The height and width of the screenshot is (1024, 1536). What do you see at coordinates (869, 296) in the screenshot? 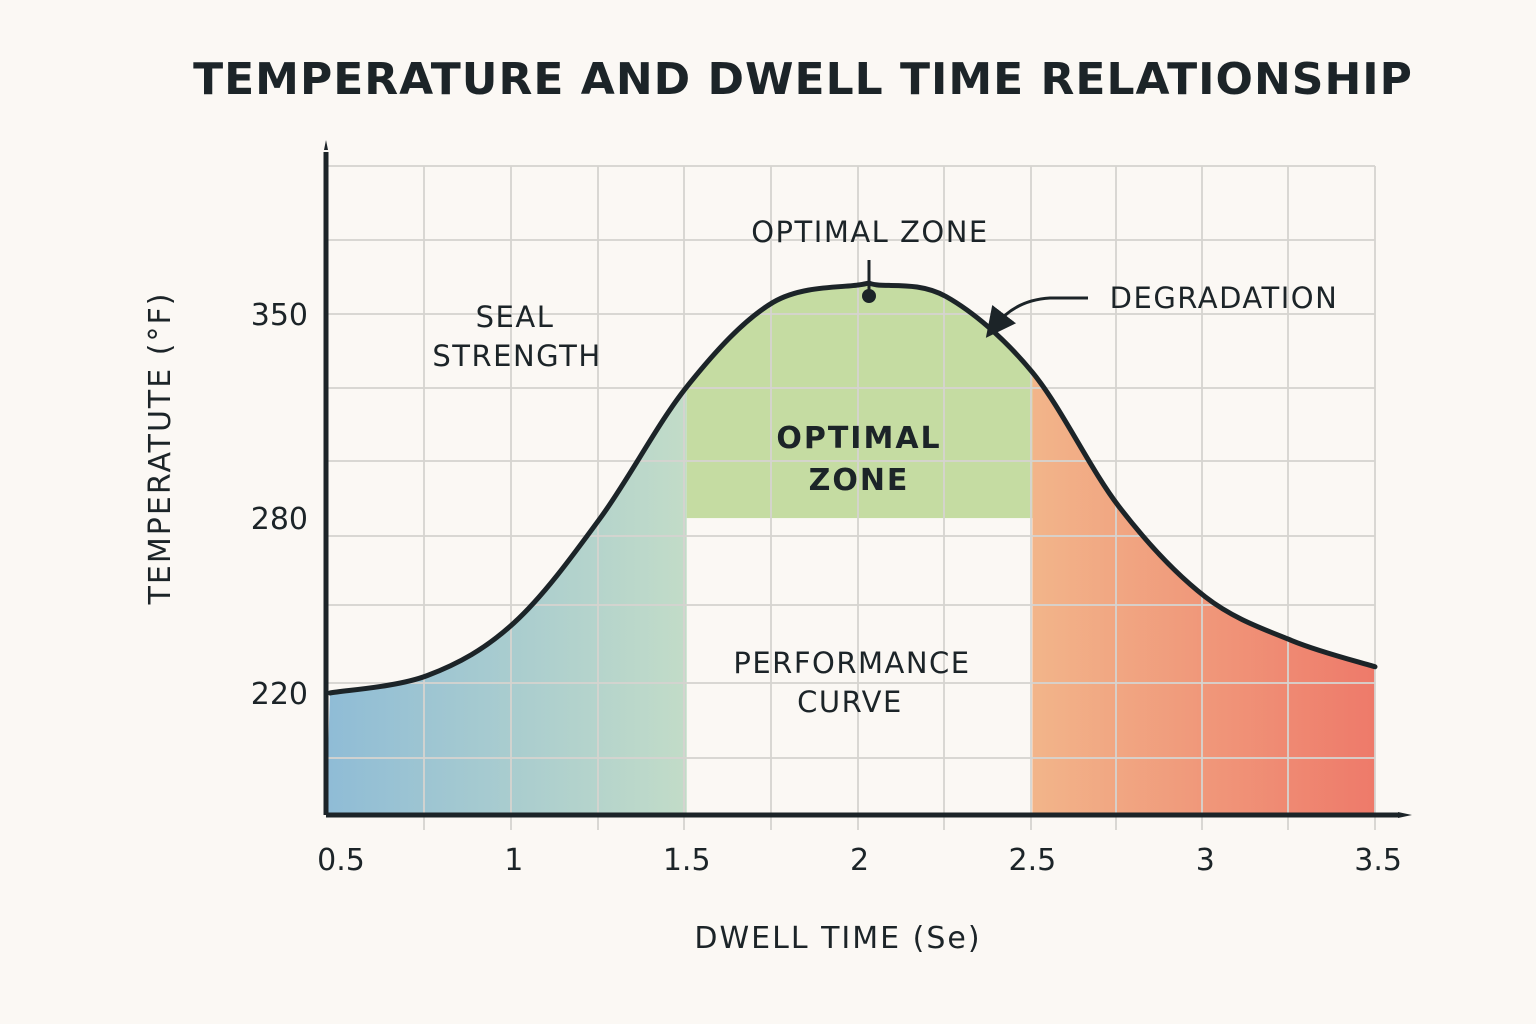
I see `peak-point-marker` at bounding box center [869, 296].